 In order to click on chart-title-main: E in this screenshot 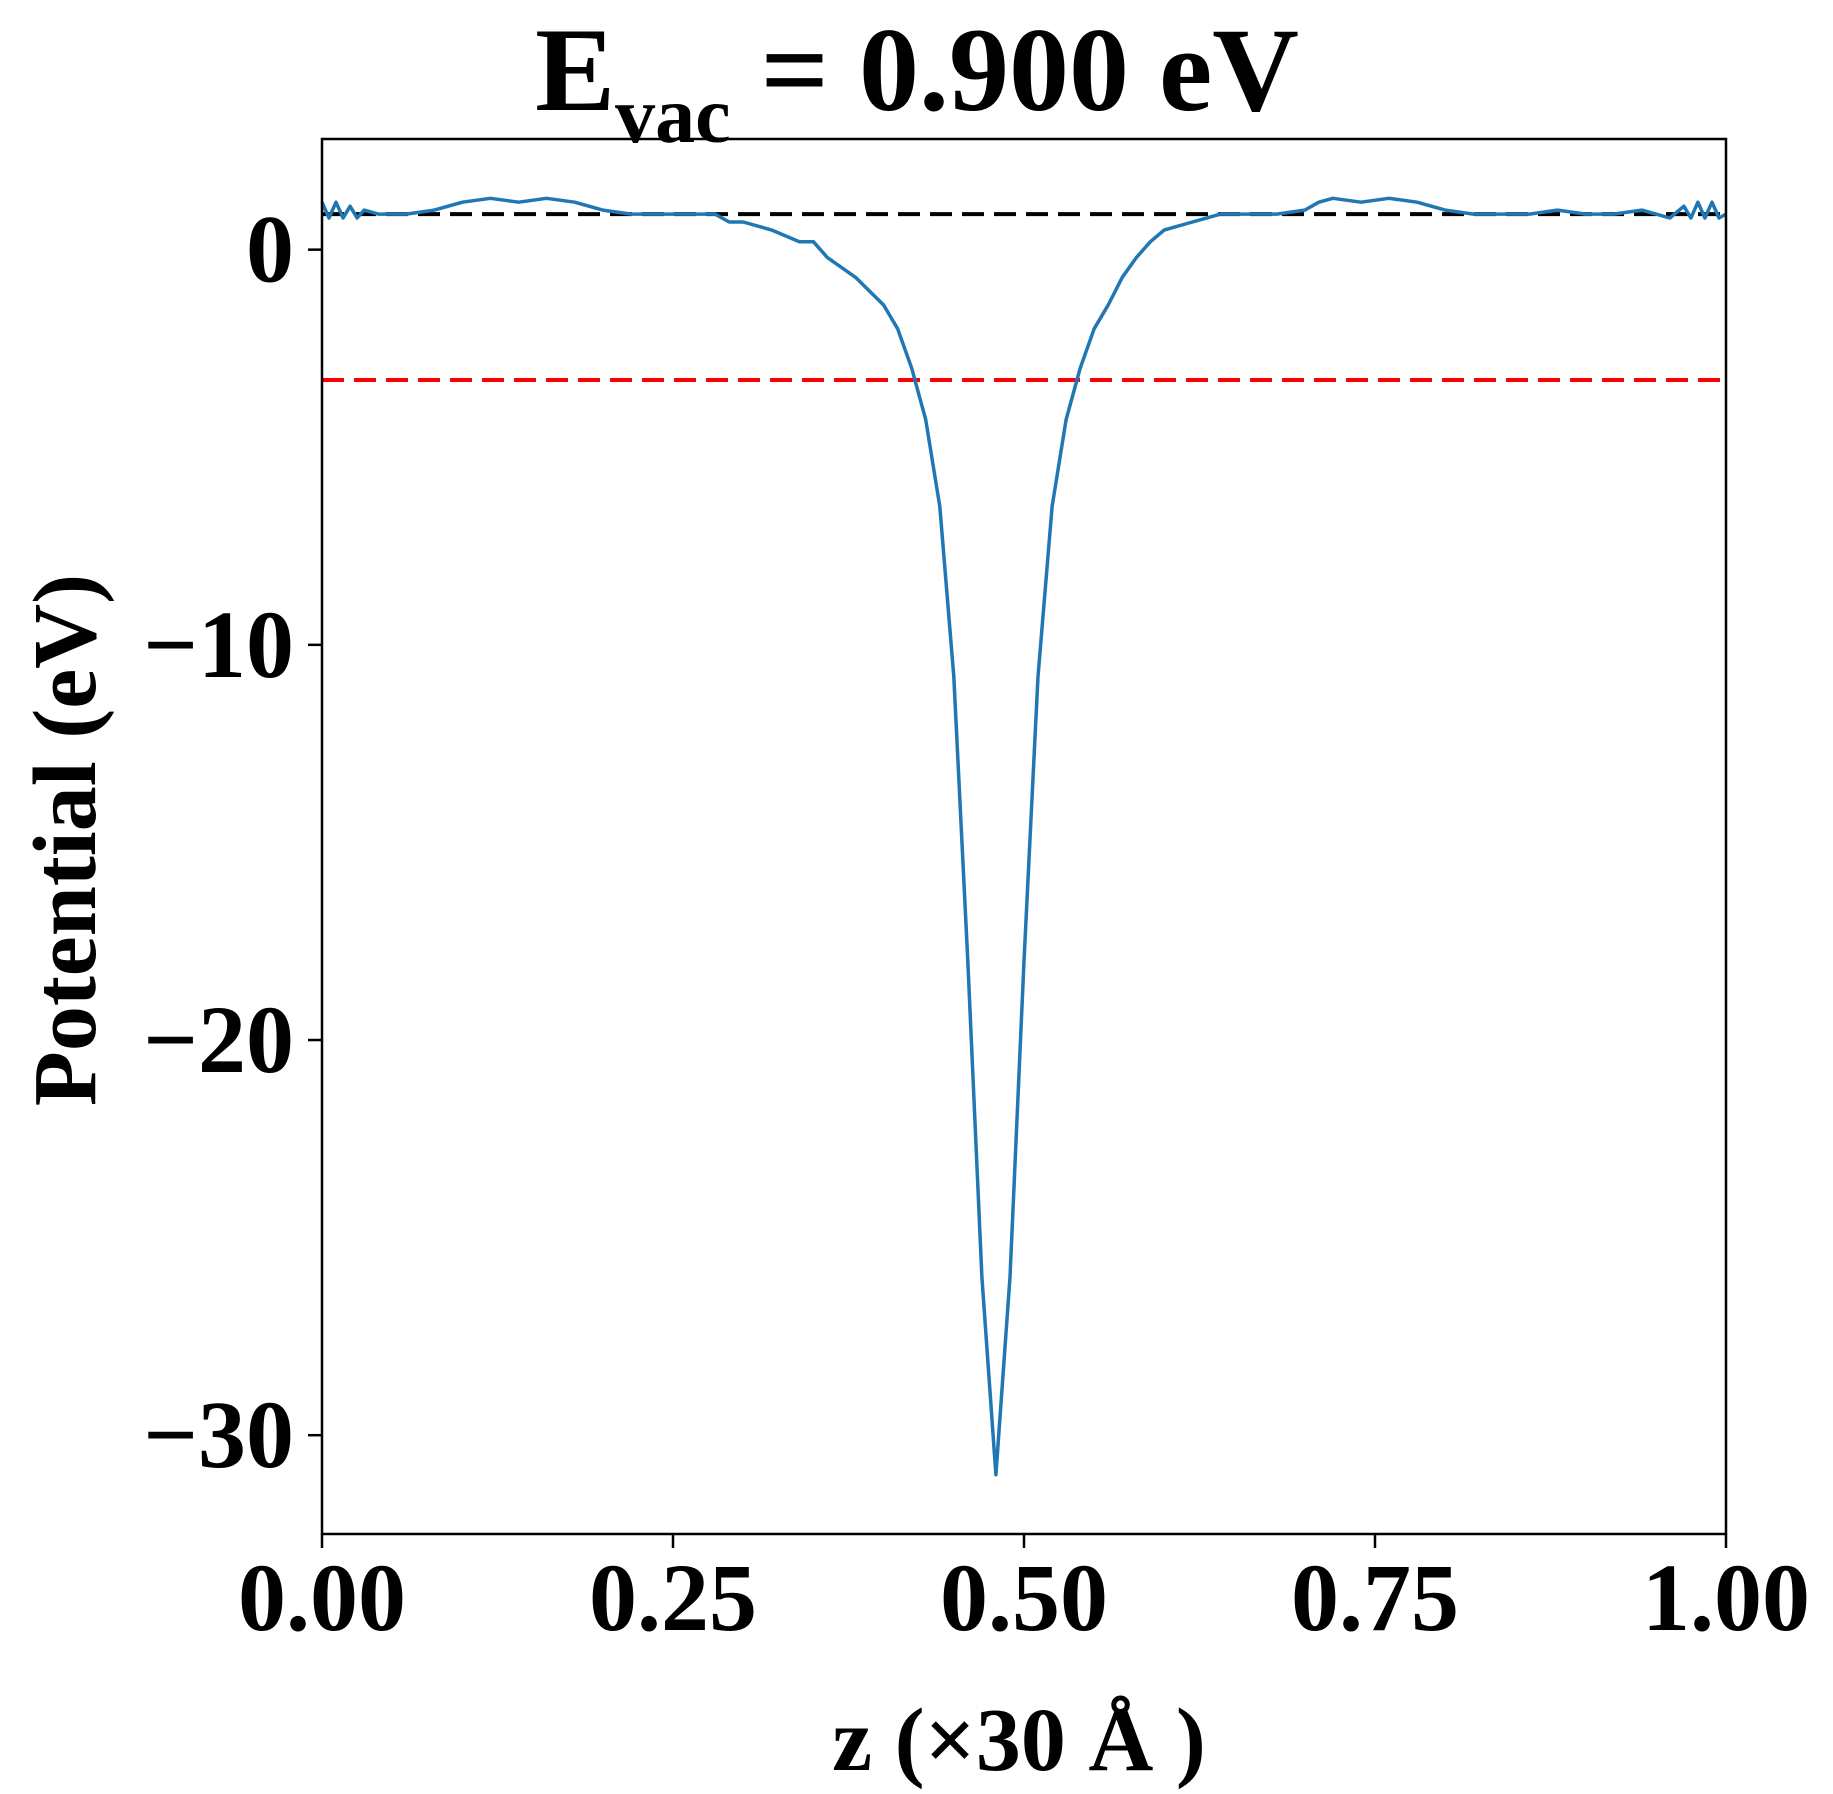, I will do `click(575, 69)`.